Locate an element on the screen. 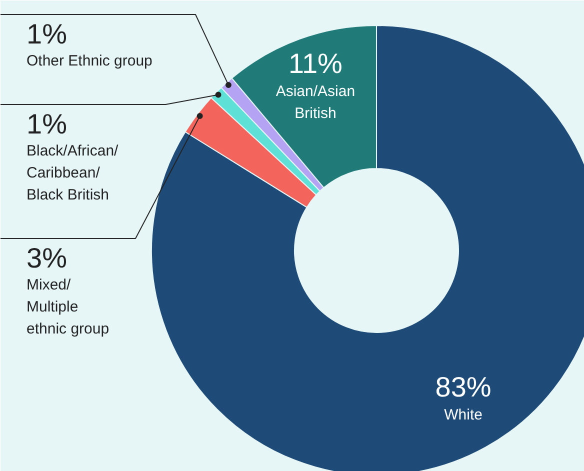 The image size is (584, 471). slice-label: Black/African/ Caribbean/ Black British is located at coordinates (73, 173).